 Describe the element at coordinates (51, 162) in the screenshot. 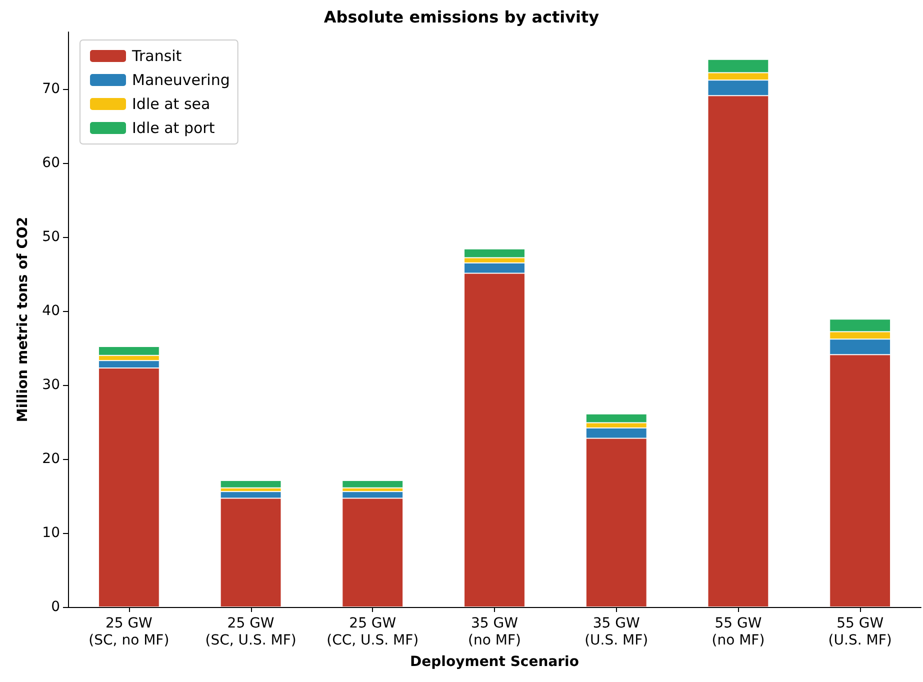

I see `y-tick-label: 60` at that location.